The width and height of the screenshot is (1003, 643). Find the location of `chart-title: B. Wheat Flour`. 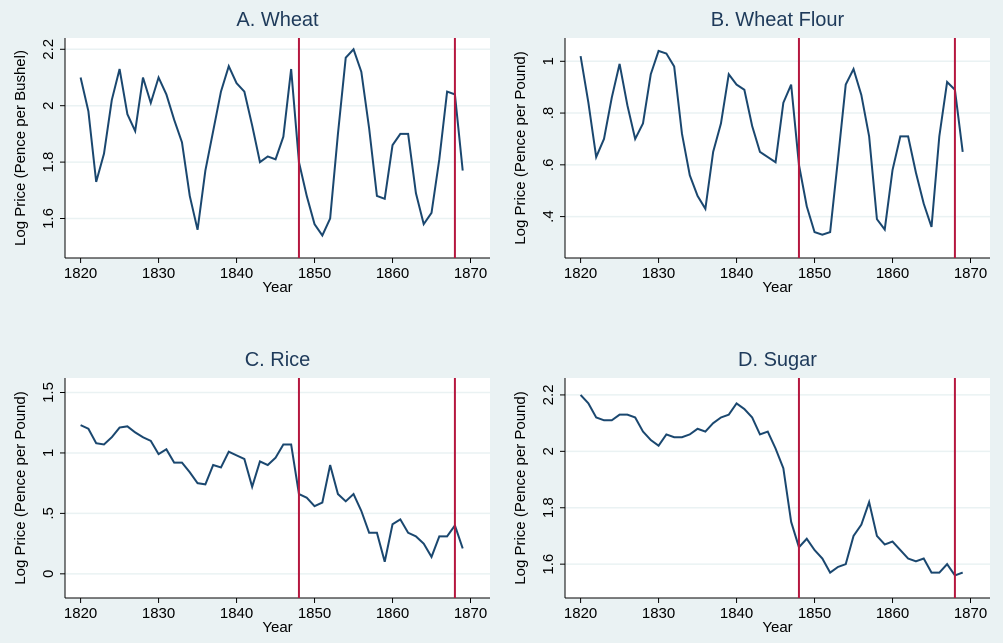

chart-title: B. Wheat Flour is located at coordinates (778, 20).